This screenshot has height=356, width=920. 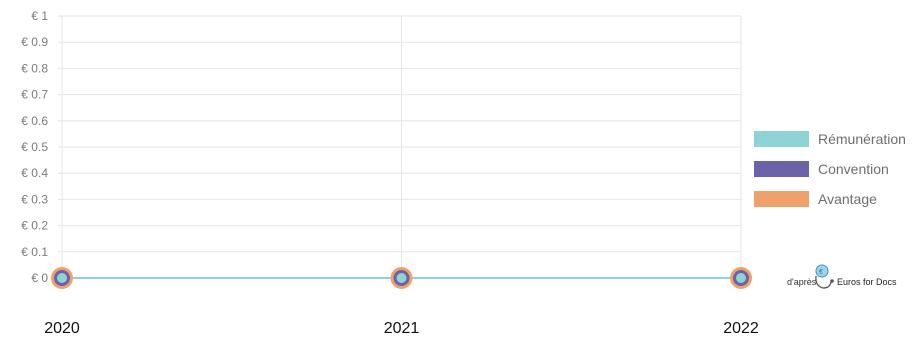 What do you see at coordinates (34, 68) in the screenshot?
I see `y-tick-label: € 0.8` at bounding box center [34, 68].